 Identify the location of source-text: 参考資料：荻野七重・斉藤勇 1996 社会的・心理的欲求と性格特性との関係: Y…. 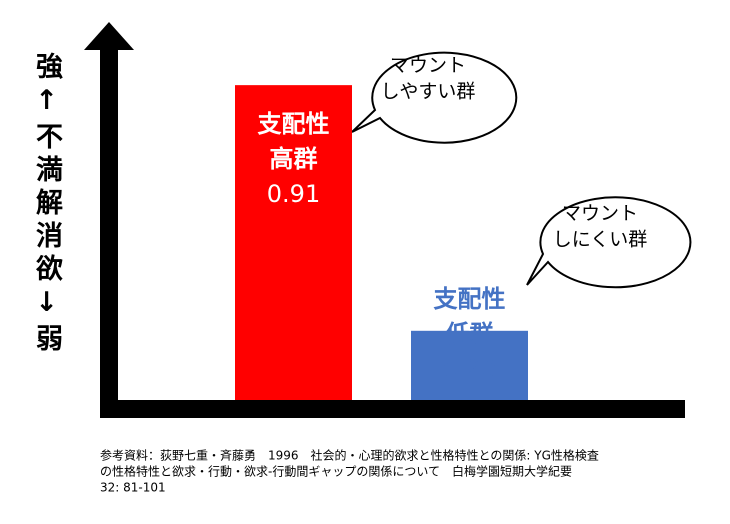
(349, 455).